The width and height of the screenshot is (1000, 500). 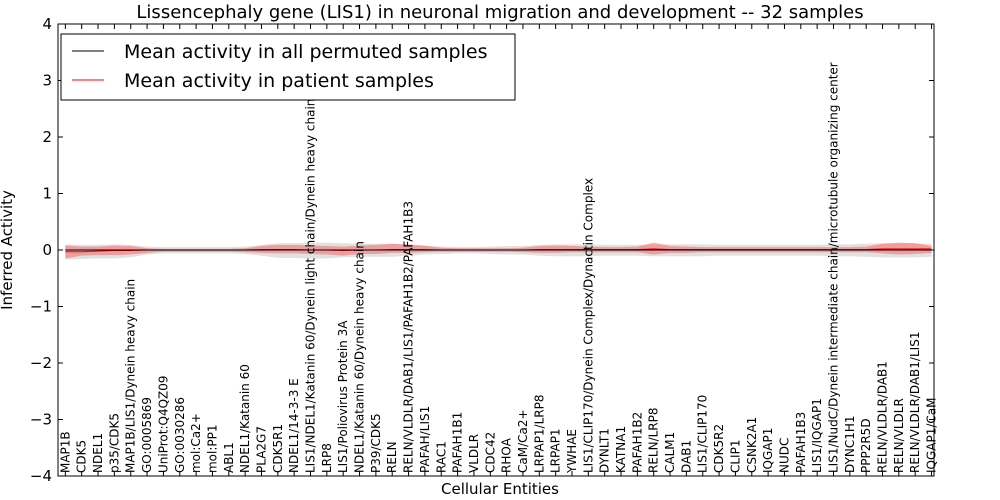 What do you see at coordinates (784, 455) in the screenshot?
I see `x-tick-label: NUDC` at bounding box center [784, 455].